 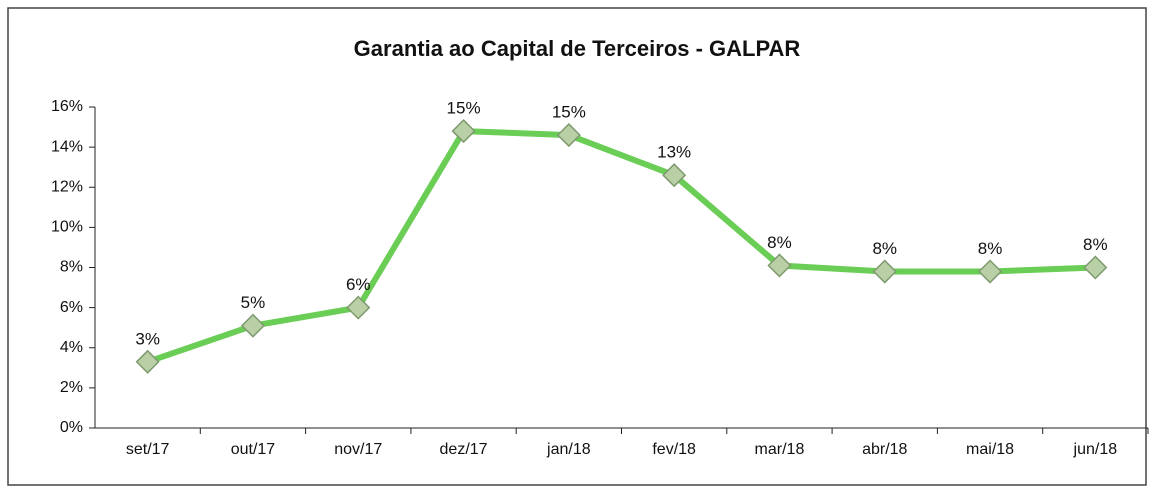 What do you see at coordinates (71, 267) in the screenshot?
I see `y-tick-label: 8%` at bounding box center [71, 267].